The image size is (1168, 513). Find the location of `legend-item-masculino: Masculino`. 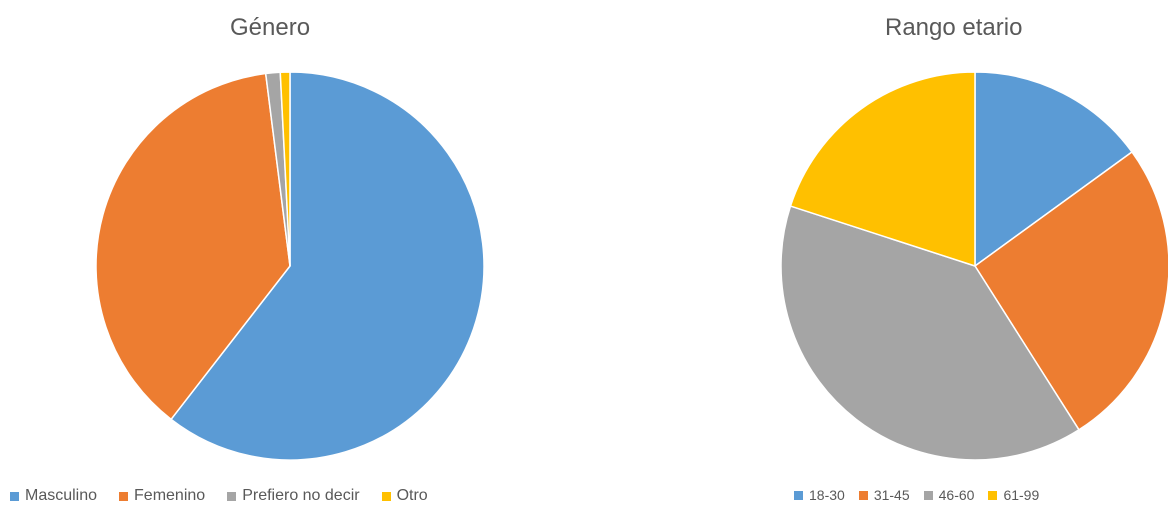

legend-item-masculino: Masculino is located at coordinates (53, 496).